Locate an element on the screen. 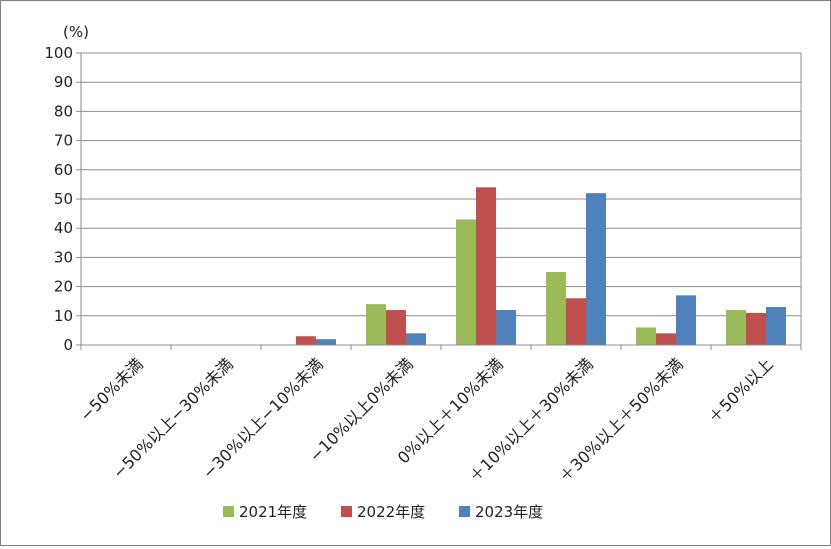 The image size is (831, 549). legend-label: 2021年度 is located at coordinates (273, 512).